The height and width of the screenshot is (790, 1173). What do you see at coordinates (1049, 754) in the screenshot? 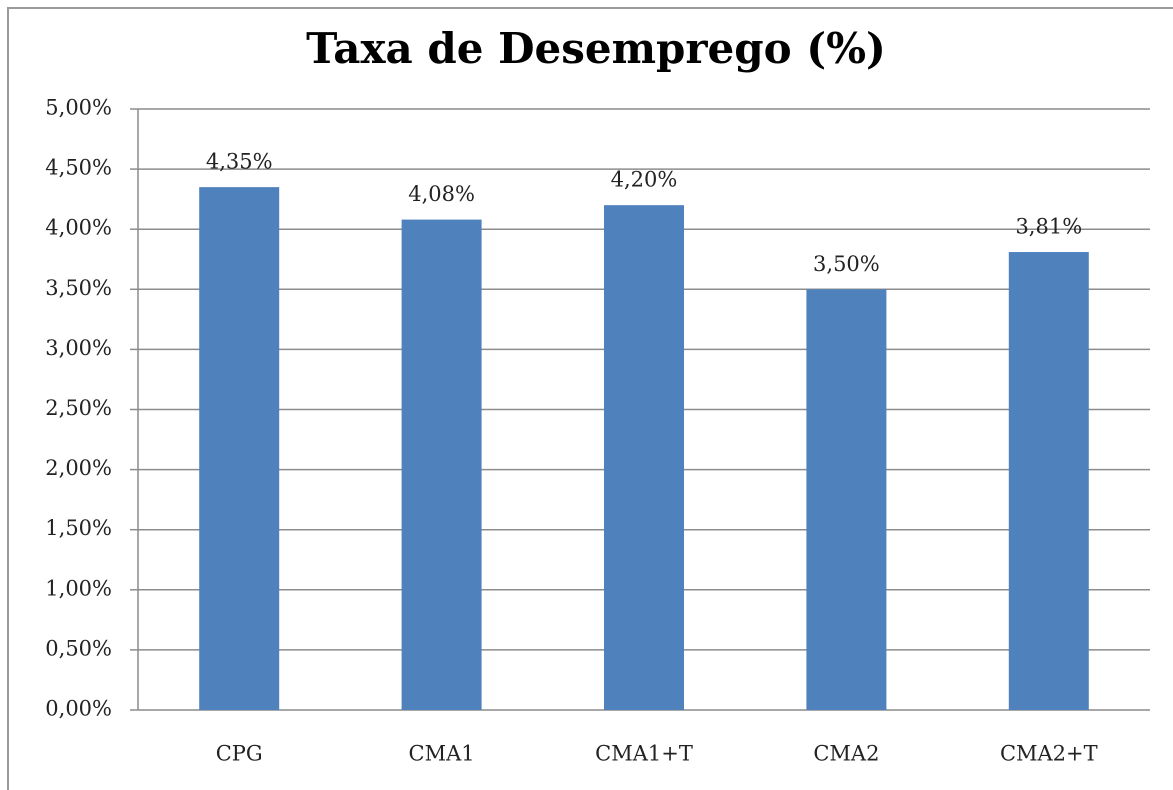
I see `x-tick-label: CMA2+T` at bounding box center [1049, 754].